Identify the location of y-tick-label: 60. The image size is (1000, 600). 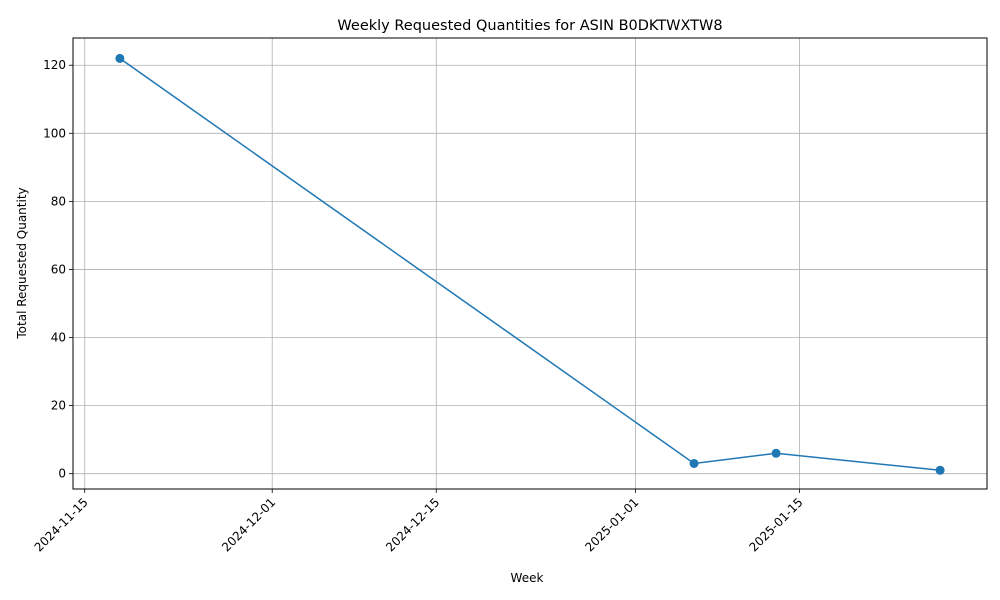
(58, 269).